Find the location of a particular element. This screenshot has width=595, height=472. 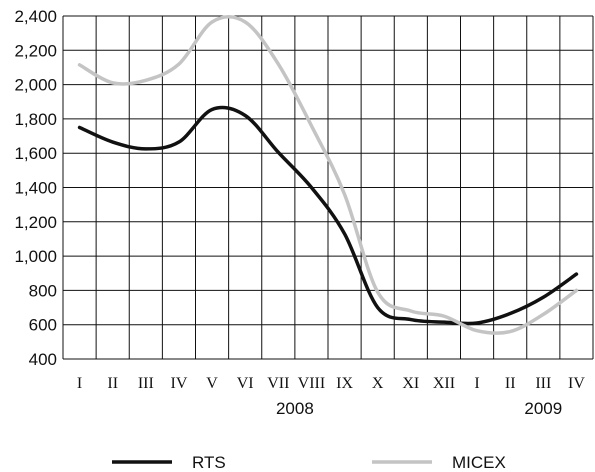

x-tick-label: X is located at coordinates (378, 383).